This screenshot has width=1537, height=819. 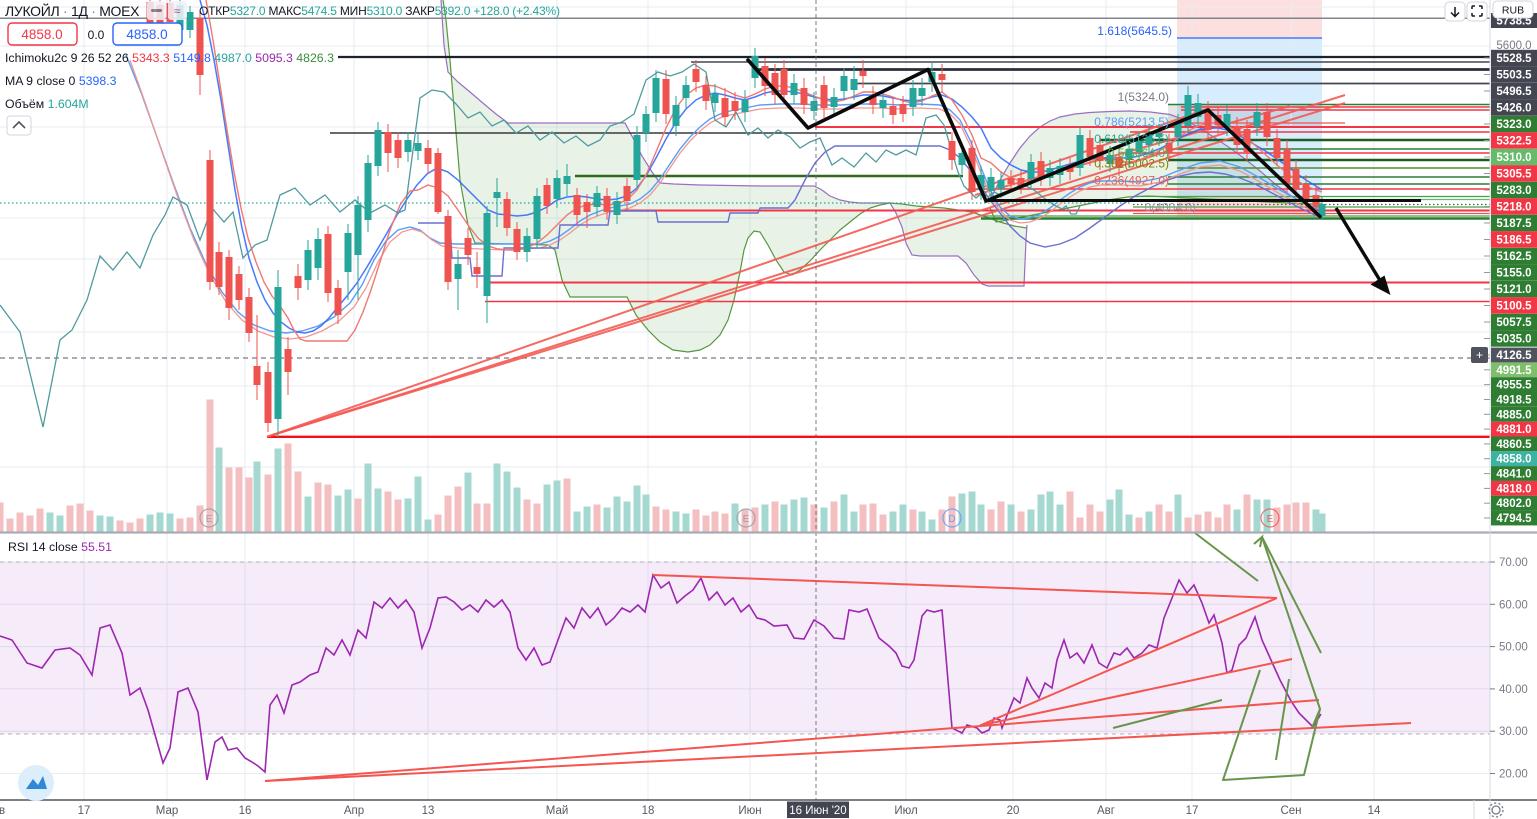 What do you see at coordinates (1513, 475) in the screenshot?
I see `svg-text: 4841.0` at bounding box center [1513, 475].